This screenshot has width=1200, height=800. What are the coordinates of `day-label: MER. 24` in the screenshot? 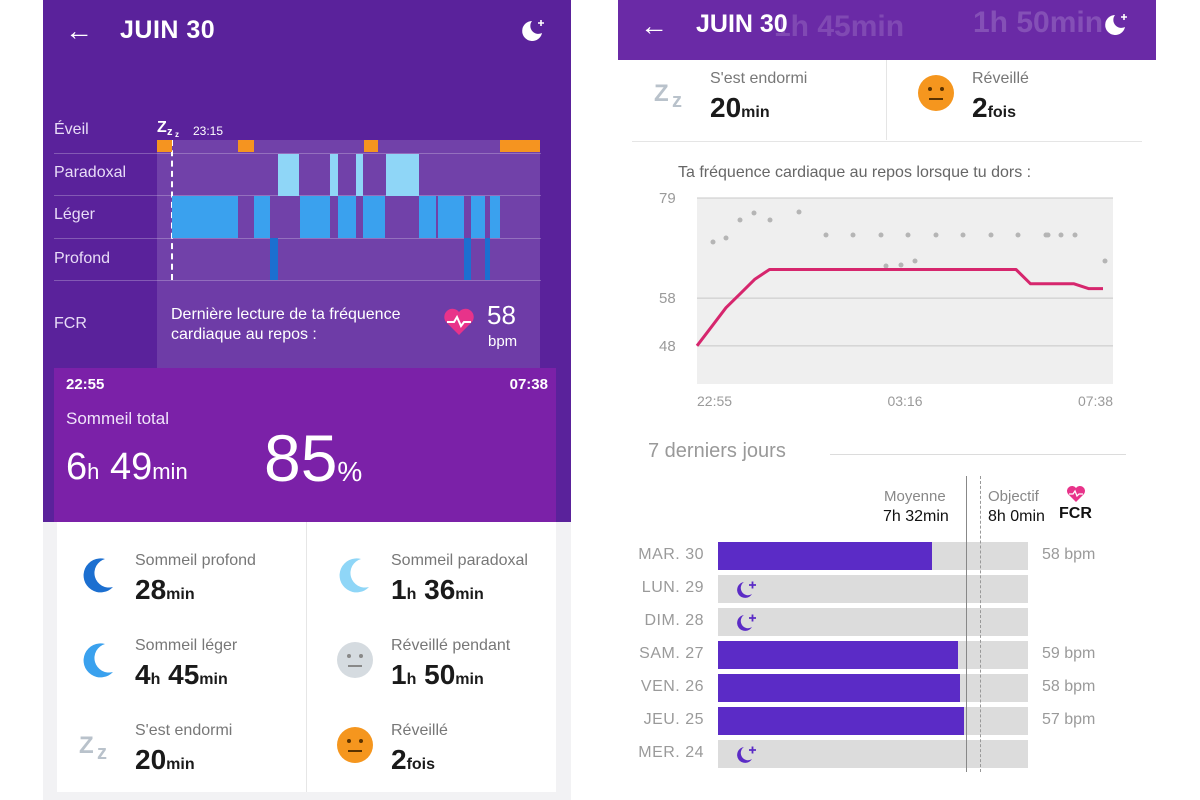 It's located at (671, 752).